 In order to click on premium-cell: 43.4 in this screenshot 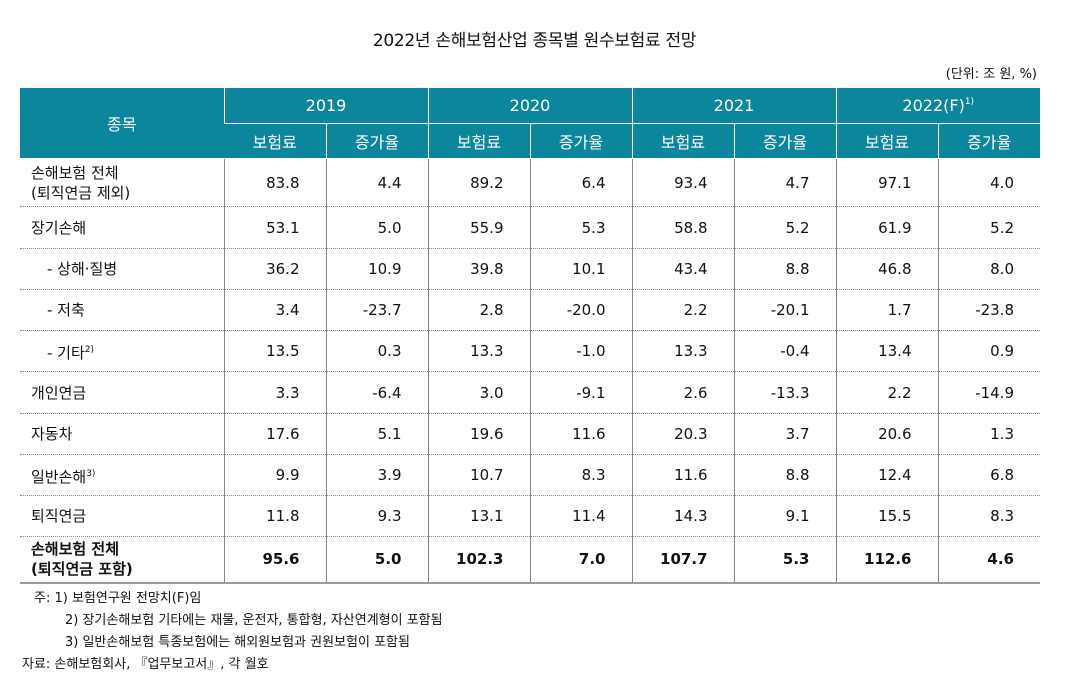, I will do `click(682, 269)`.